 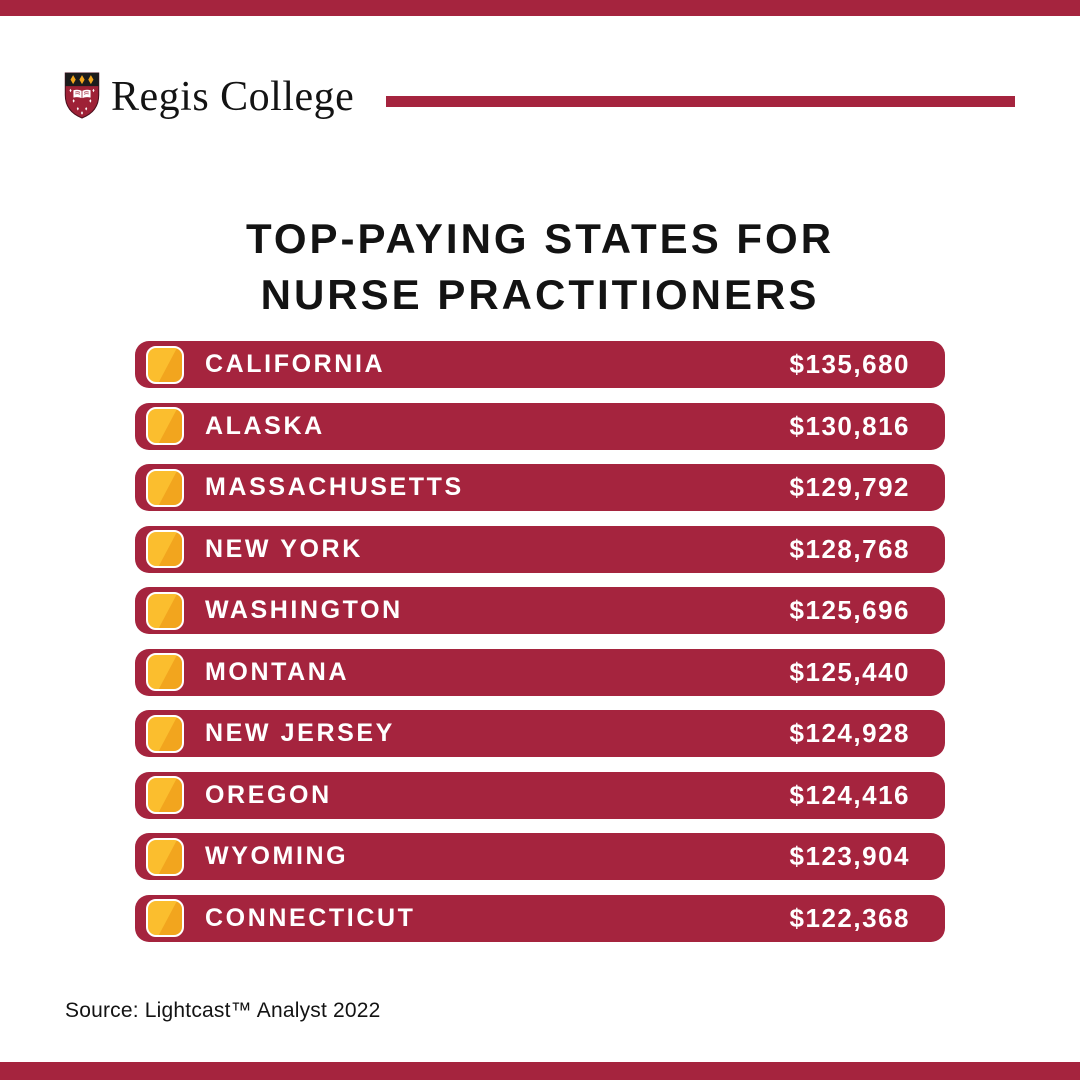 I want to click on state-salary-row: NEW JERSEY $124,928, so click(x=540, y=733).